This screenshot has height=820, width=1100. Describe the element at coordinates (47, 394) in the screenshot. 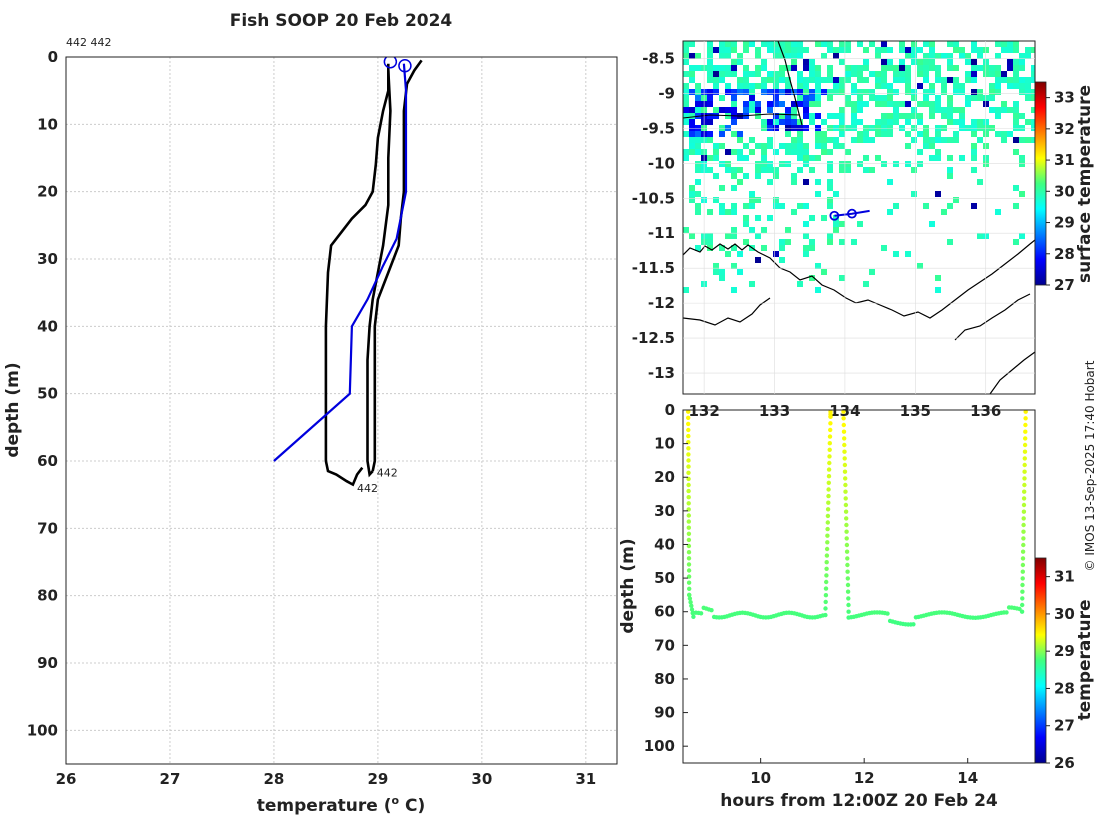

I see `y-tick-label: 50` at that location.